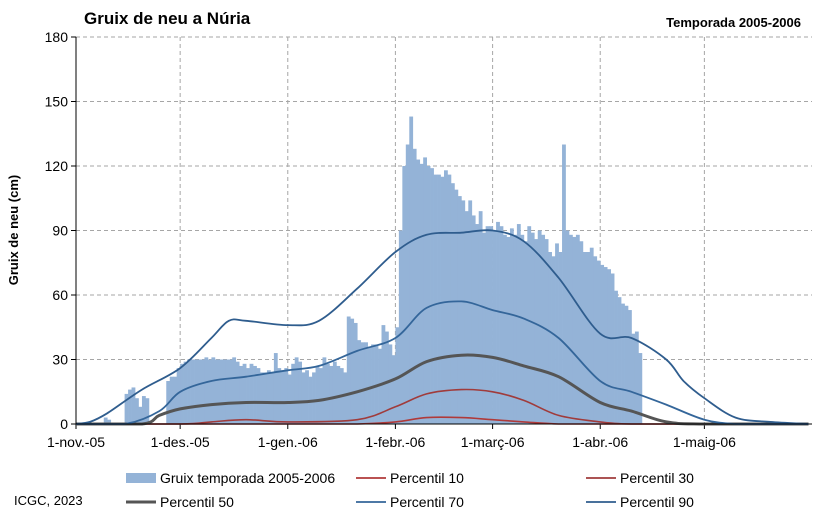 The image size is (815, 525). I want to click on legend-label: Percentil 50, so click(197, 502).